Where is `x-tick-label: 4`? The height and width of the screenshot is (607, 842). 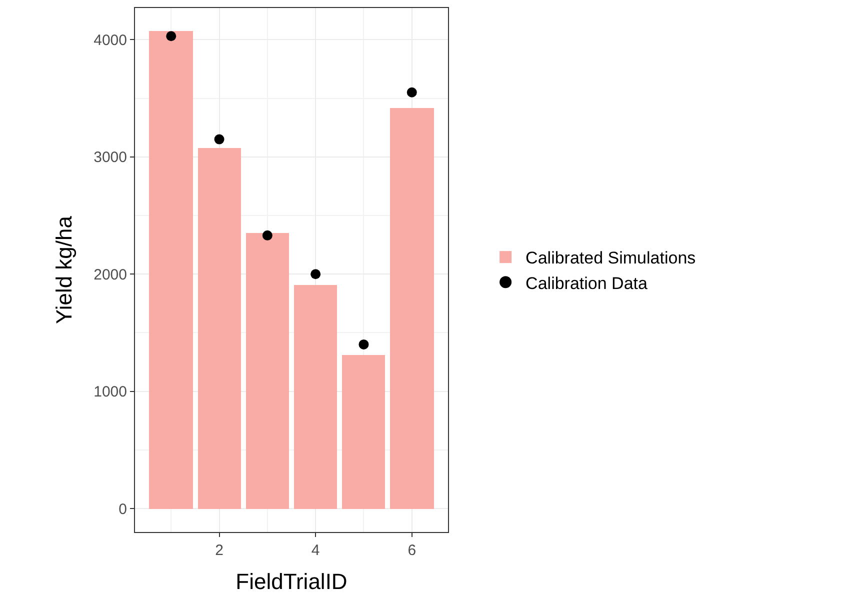 x-tick-label: 4 is located at coordinates (315, 550).